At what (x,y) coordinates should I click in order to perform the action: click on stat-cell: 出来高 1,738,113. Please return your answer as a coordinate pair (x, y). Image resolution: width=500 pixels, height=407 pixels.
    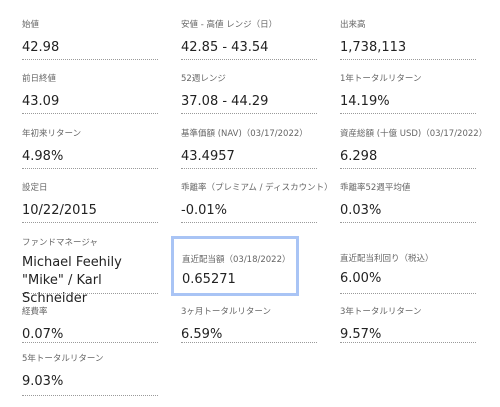
    Looking at the image, I should click on (408, 39).